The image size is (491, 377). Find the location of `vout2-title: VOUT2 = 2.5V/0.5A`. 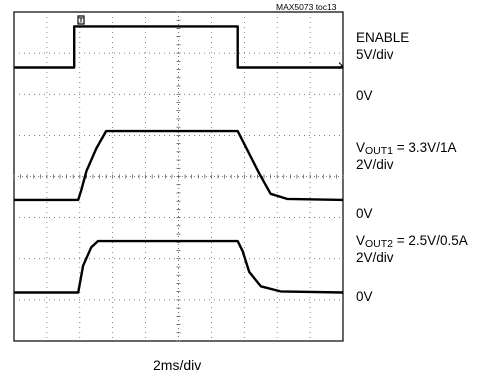

vout2-title: VOUT2 = 2.5V/0.5A is located at coordinates (412, 241).